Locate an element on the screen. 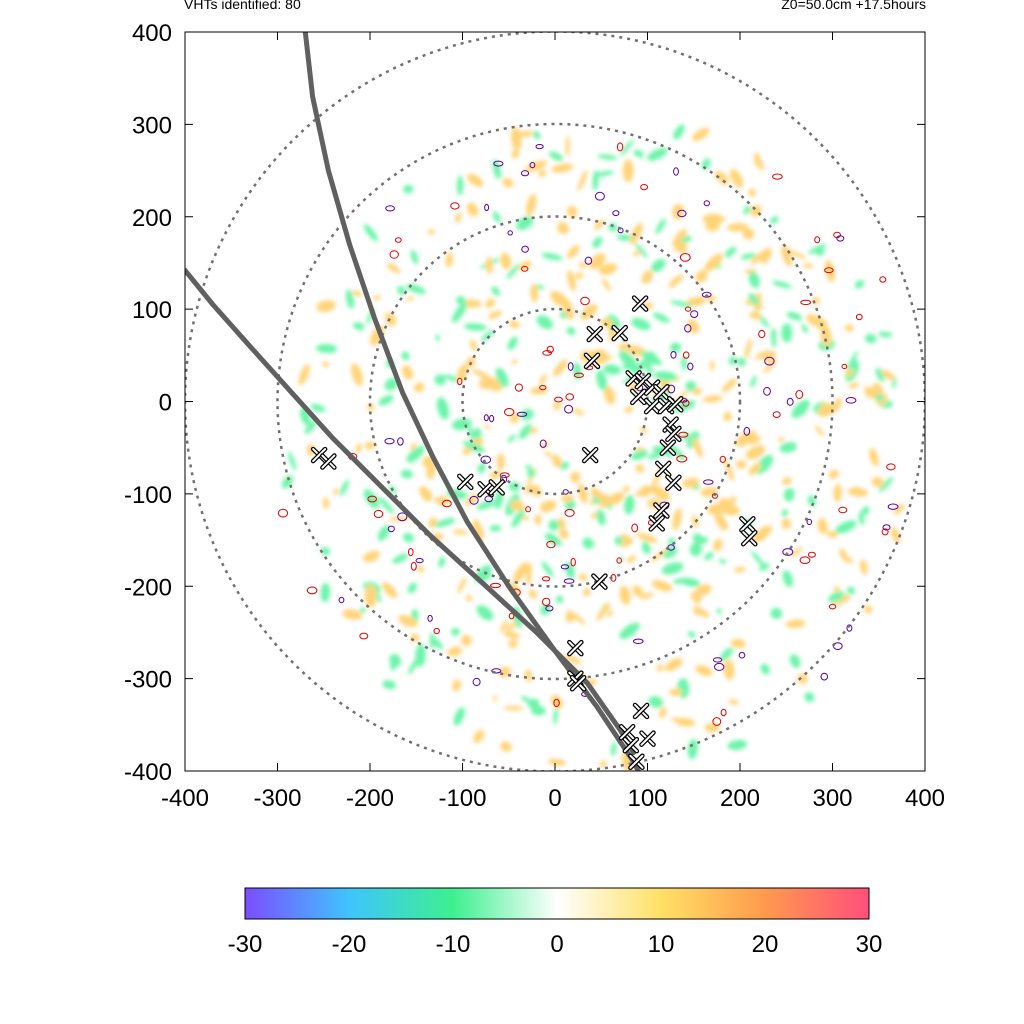 The image size is (1024, 1024). y-tick-label: -100 is located at coordinates (148, 495).